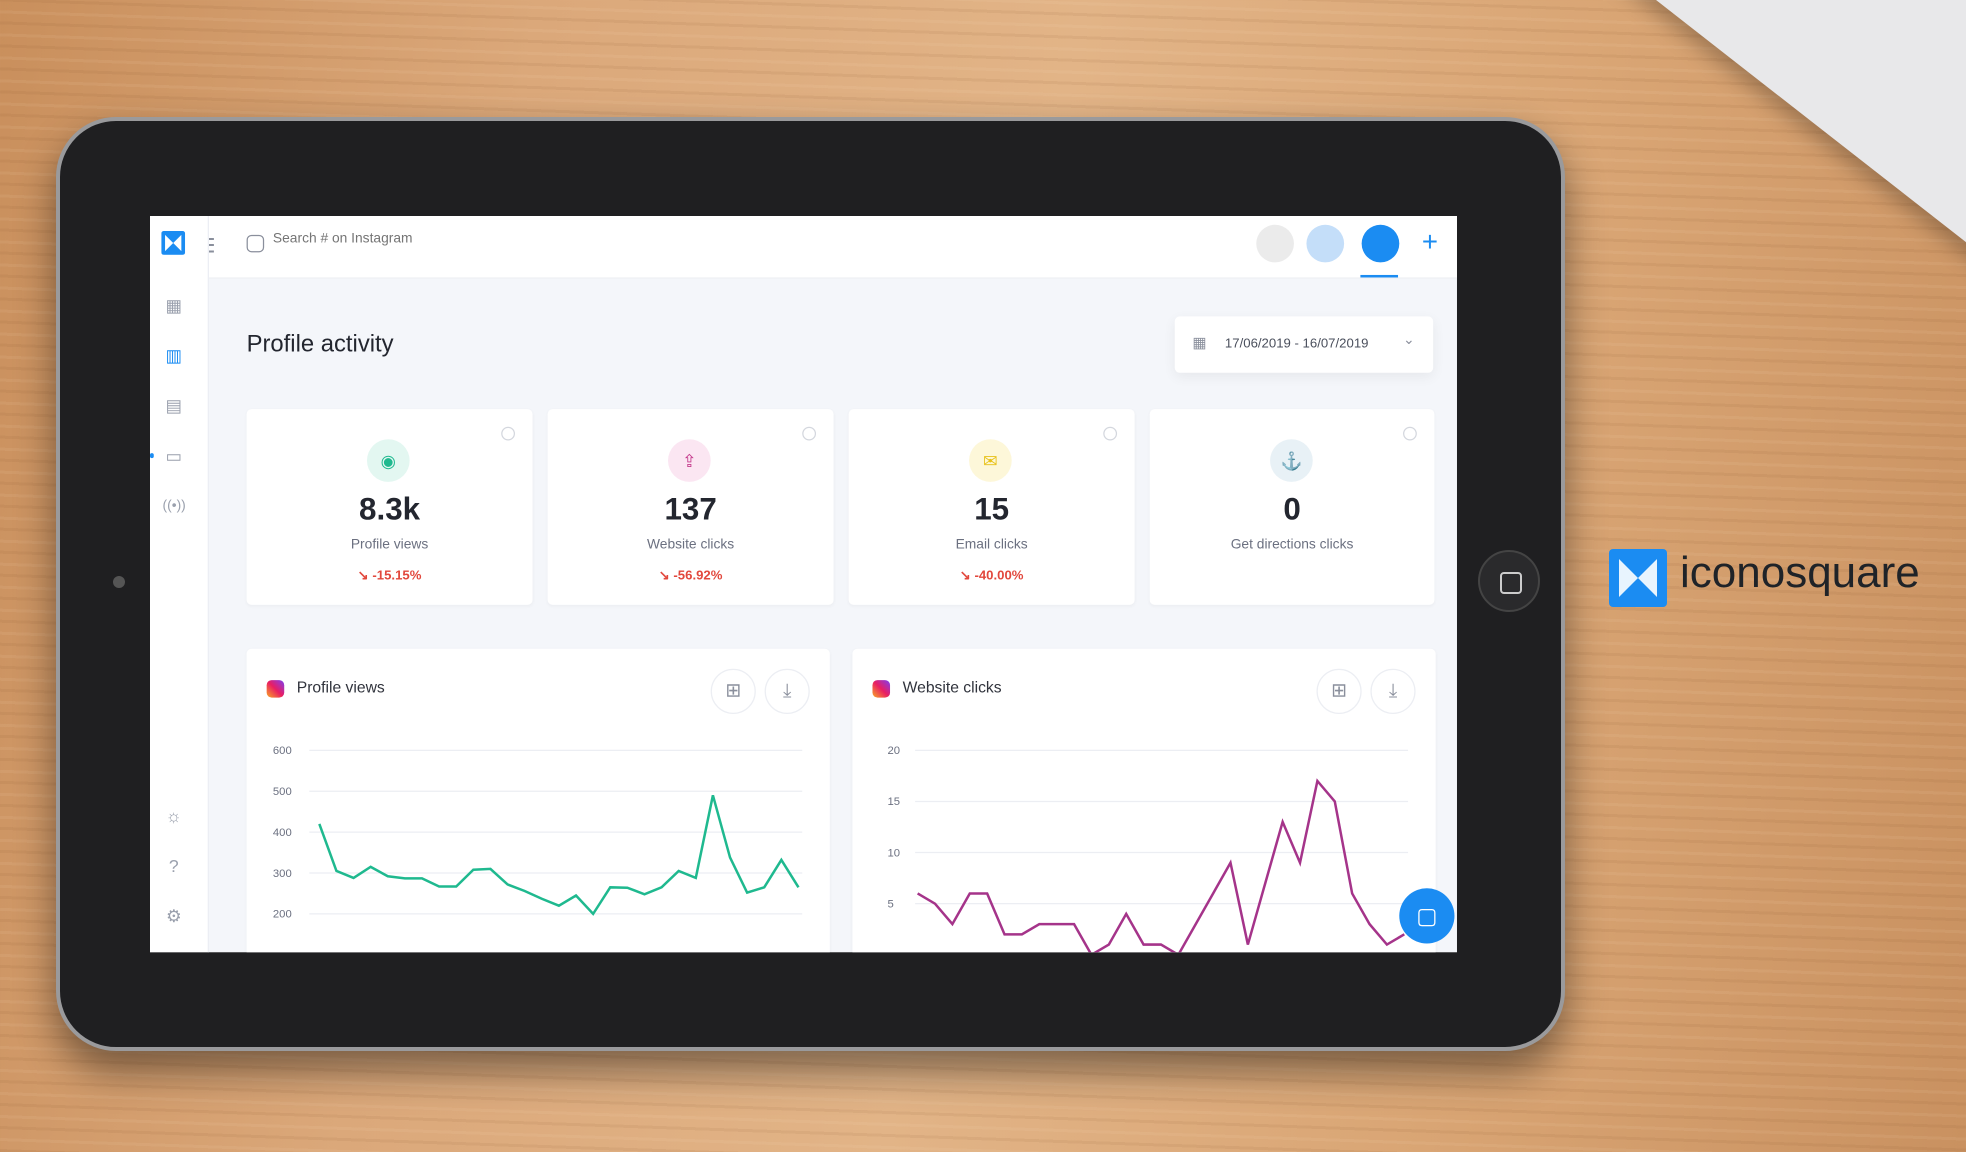  What do you see at coordinates (689, 460) in the screenshot?
I see `website-icon: ⇪` at bounding box center [689, 460].